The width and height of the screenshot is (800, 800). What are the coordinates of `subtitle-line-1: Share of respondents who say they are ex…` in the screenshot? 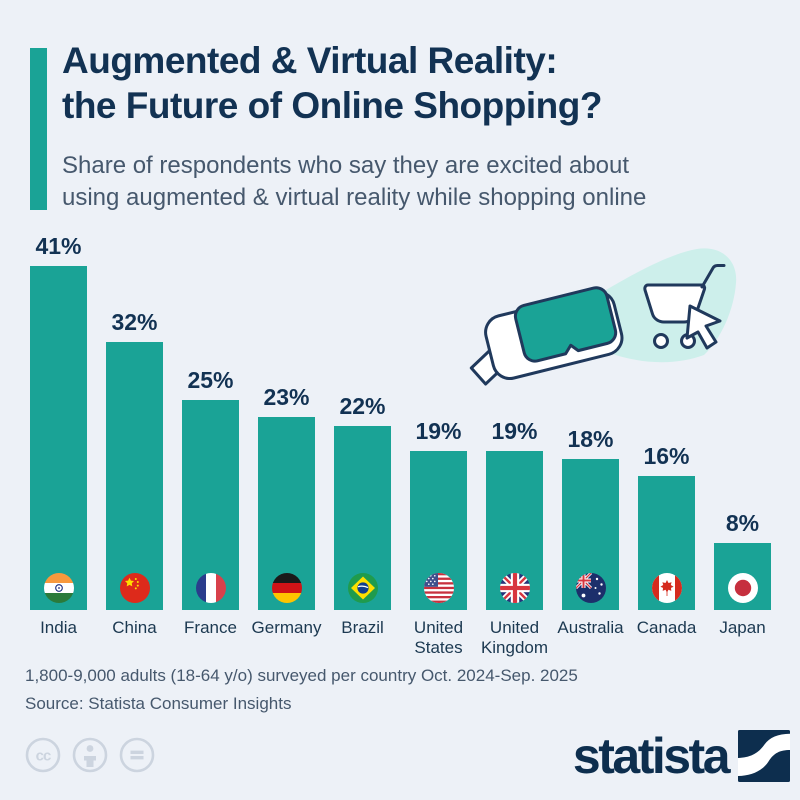 It's located at (346, 165).